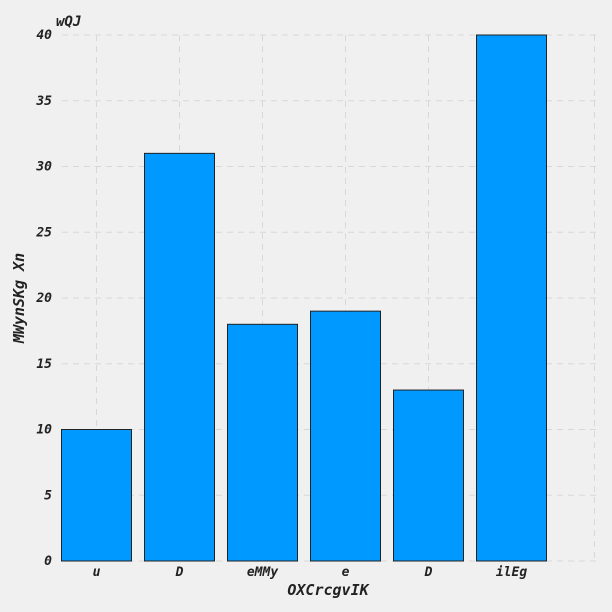 The height and width of the screenshot is (612, 612). I want to click on chart-title: wQJ, so click(68, 22).